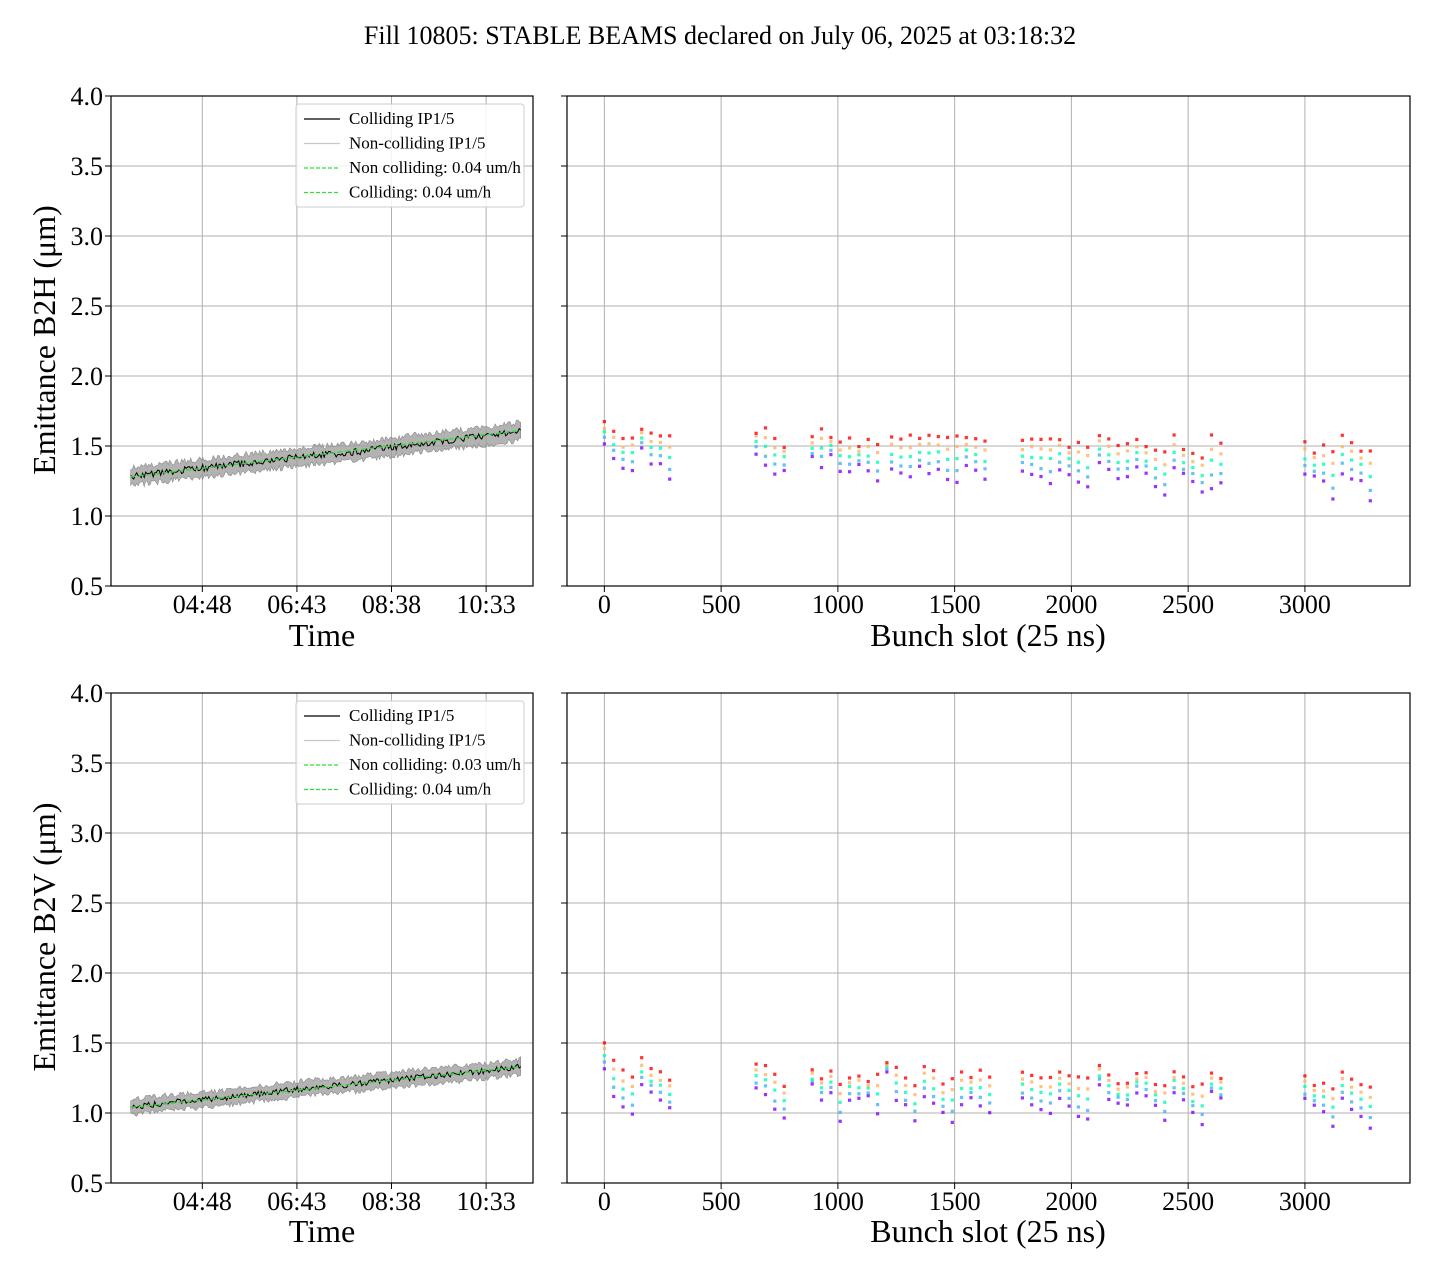 The height and width of the screenshot is (1280, 1440). Describe the element at coordinates (87, 236) in the screenshot. I see `y-tick-label: 3.0` at that location.